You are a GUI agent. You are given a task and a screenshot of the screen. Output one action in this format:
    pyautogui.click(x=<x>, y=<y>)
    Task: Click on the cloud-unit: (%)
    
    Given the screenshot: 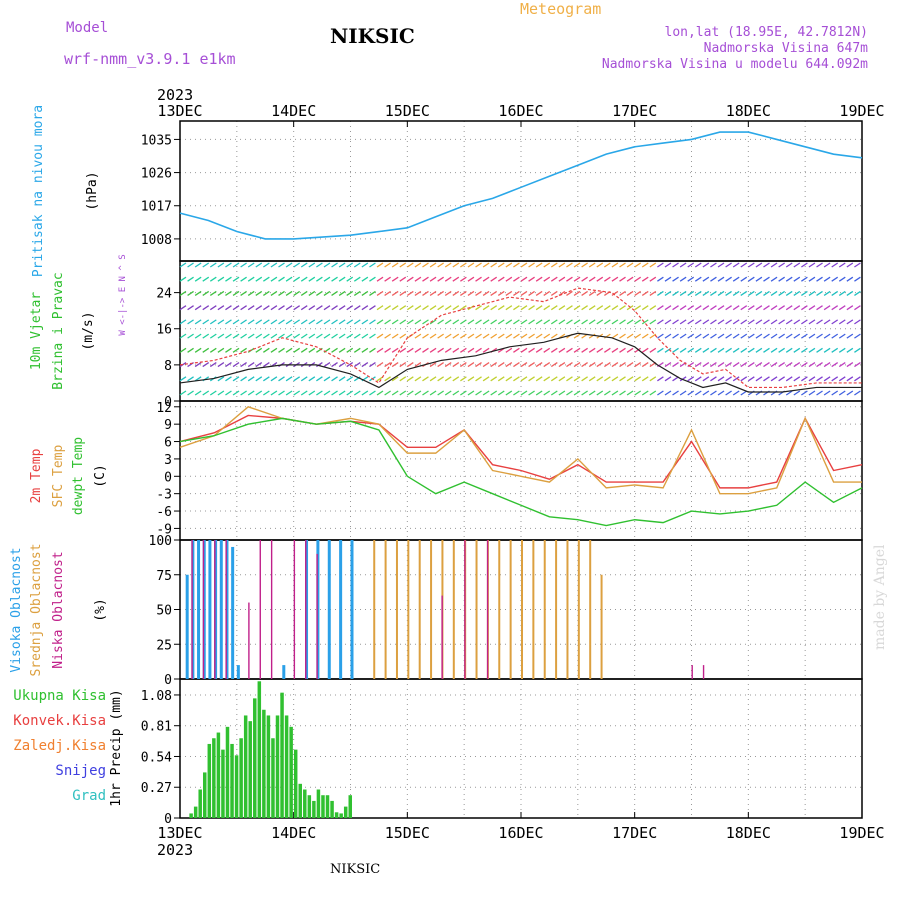 What is the action you would take?
    pyautogui.click(x=100, y=609)
    